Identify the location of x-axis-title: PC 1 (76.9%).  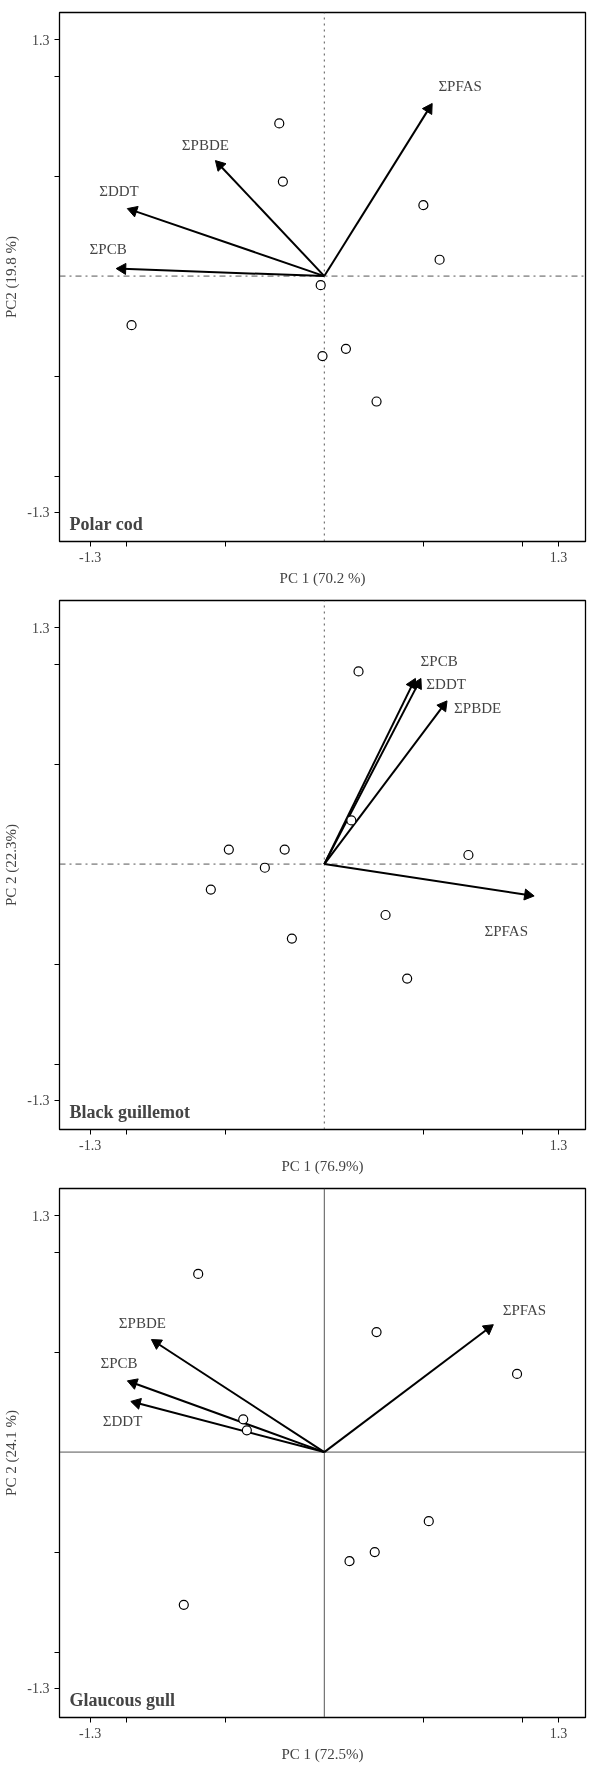
(322, 1166).